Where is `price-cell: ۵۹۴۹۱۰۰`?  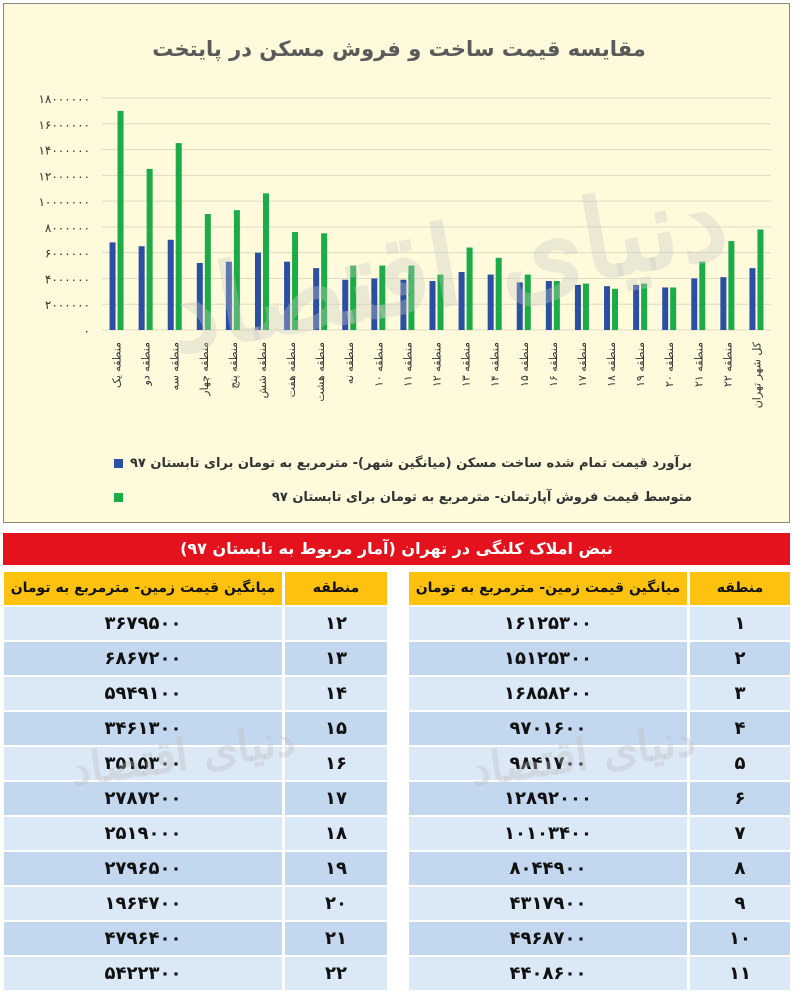
price-cell: ۵۹۴۹۱۰۰ is located at coordinates (143, 693).